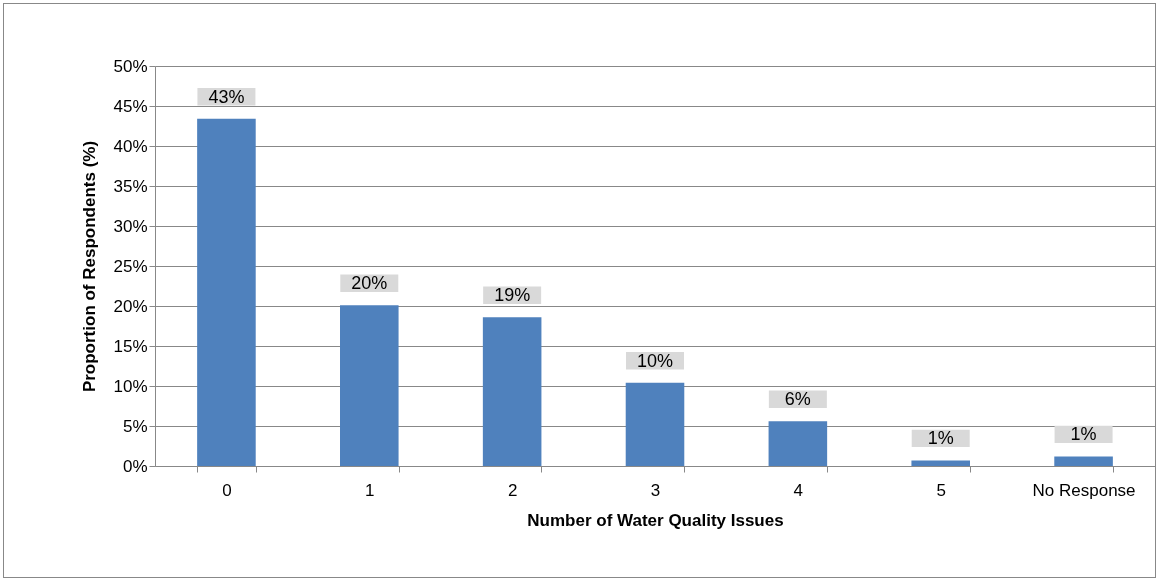  What do you see at coordinates (797, 399) in the screenshot?
I see `data-label: 6%` at bounding box center [797, 399].